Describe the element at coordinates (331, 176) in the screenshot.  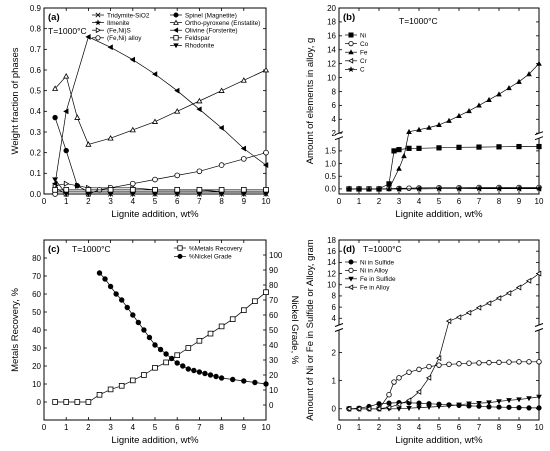
I see `y-tick-label: 0.5` at that location.